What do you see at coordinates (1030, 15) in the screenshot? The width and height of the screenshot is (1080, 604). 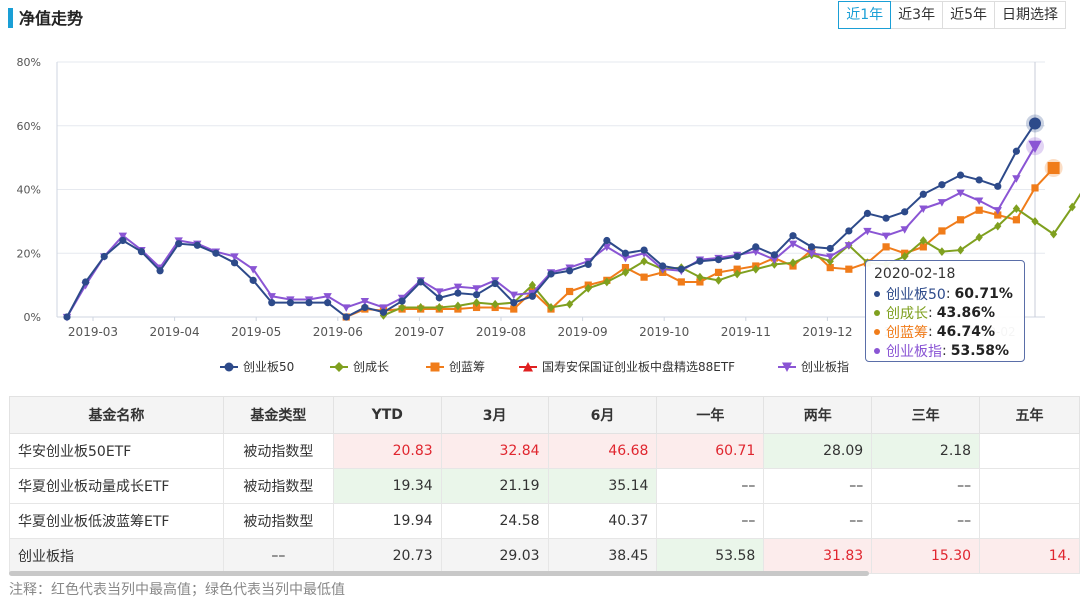 I see `tab-date-picker: 日期选择` at bounding box center [1030, 15].